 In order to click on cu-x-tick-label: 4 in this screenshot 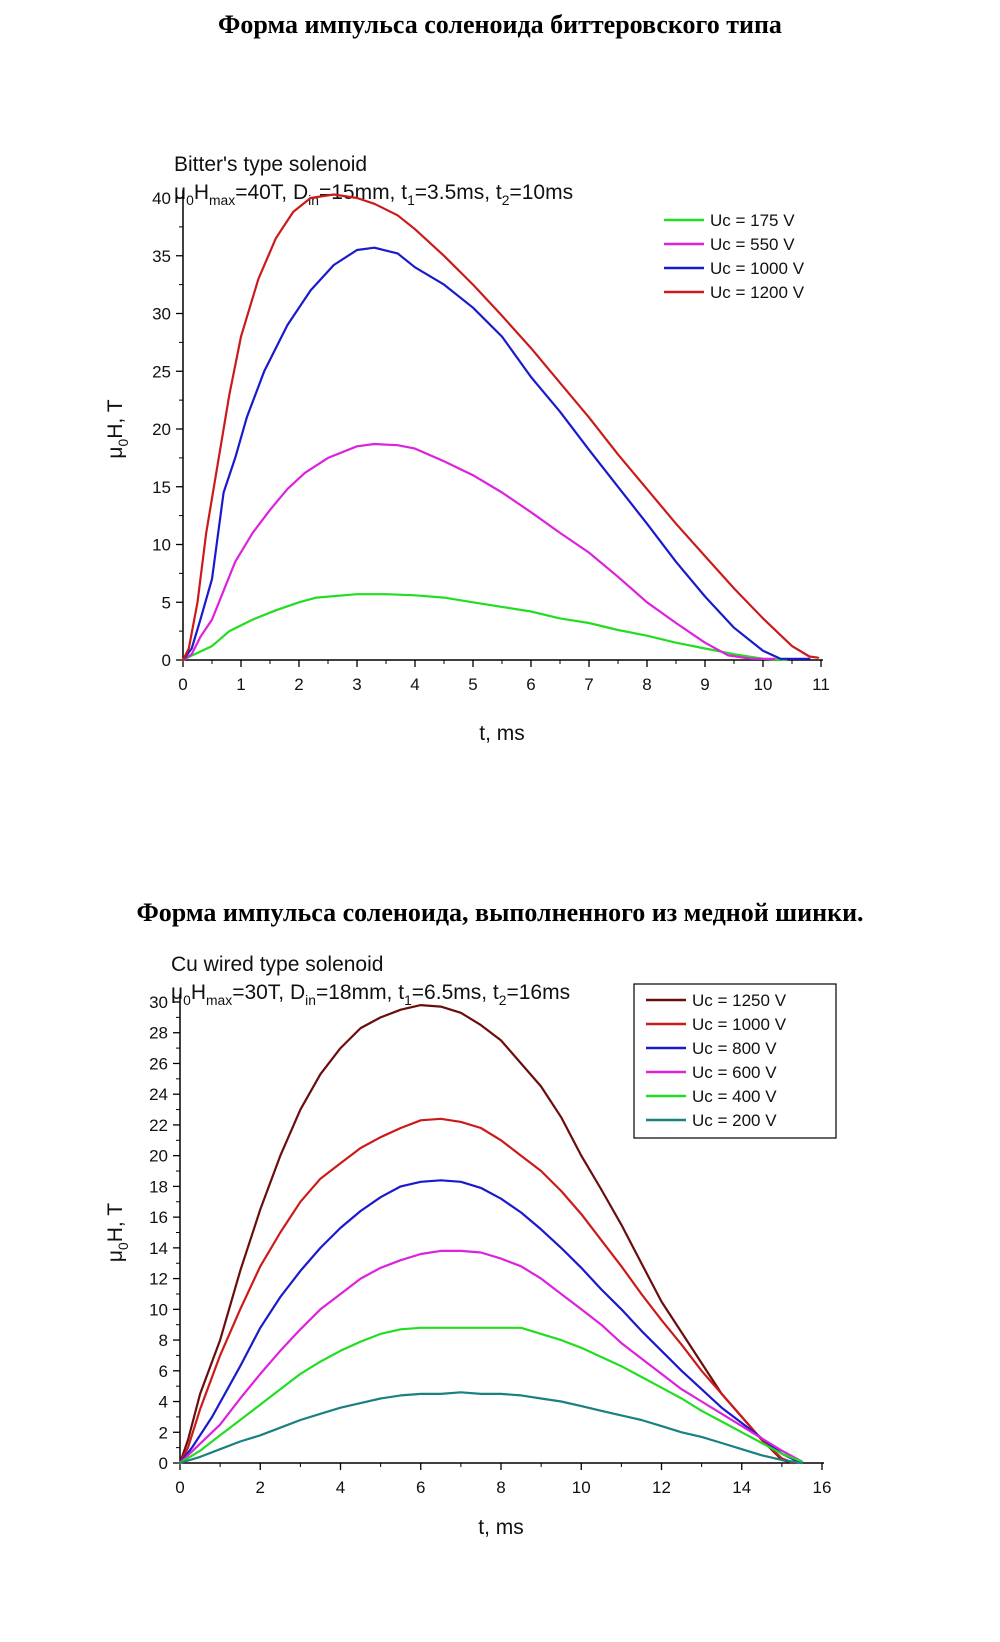, I will do `click(340, 1487)`.